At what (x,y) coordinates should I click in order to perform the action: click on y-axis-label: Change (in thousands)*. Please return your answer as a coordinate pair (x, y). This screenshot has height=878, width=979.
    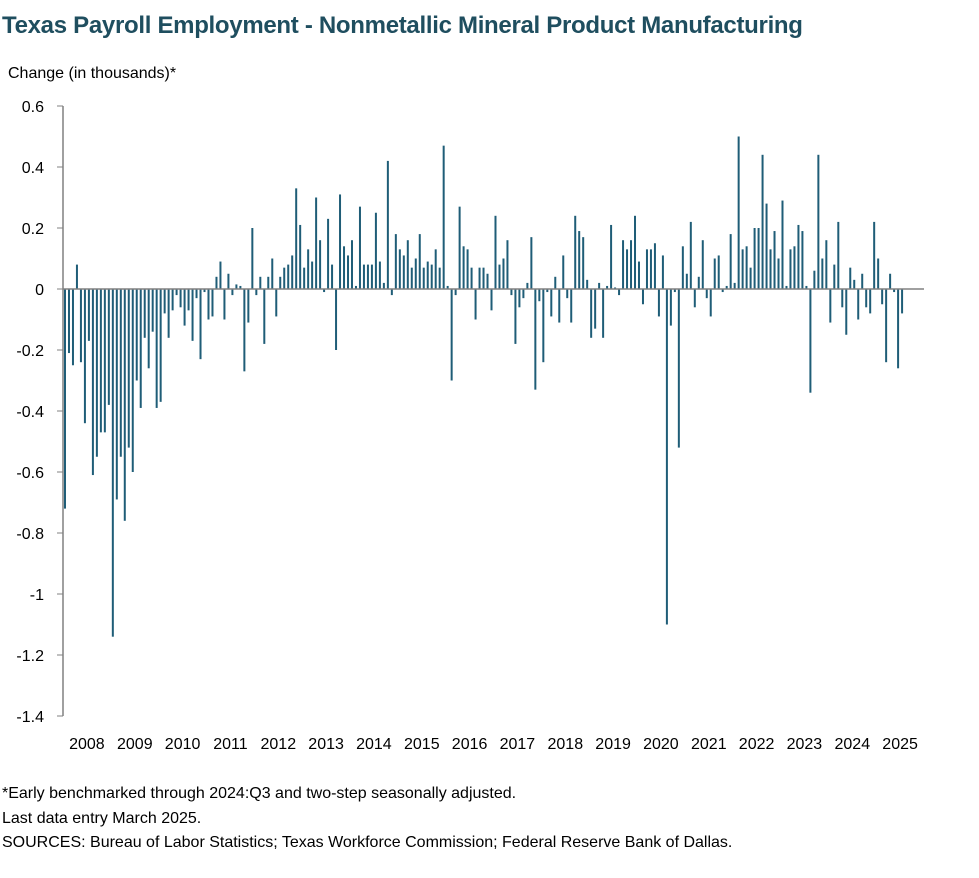
    Looking at the image, I should click on (92, 73).